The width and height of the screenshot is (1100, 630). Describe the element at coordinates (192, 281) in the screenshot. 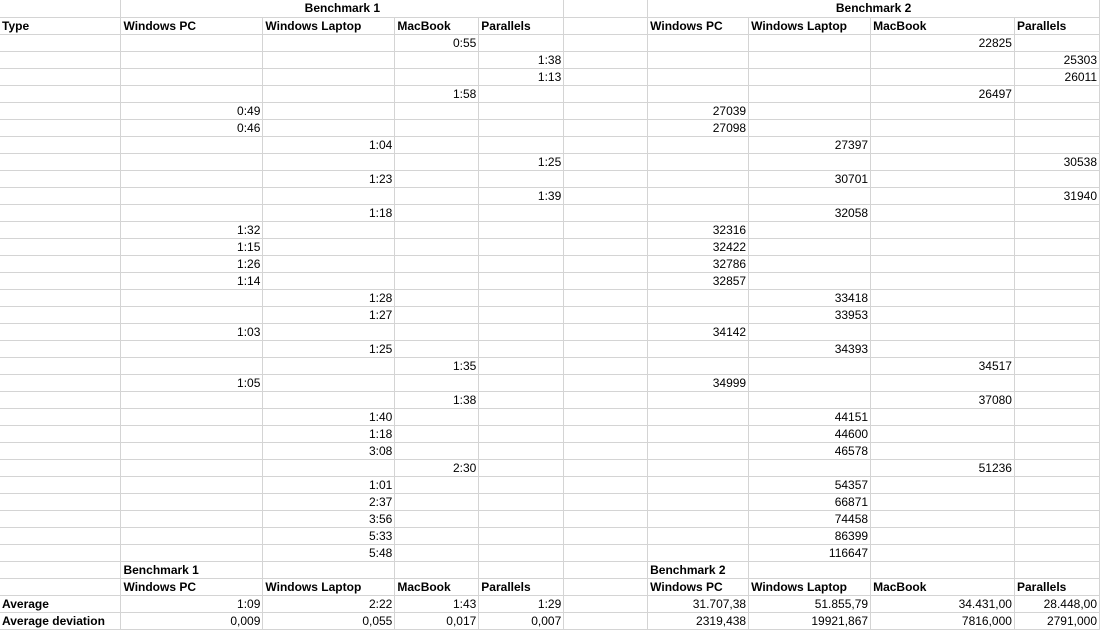

I see `sheet-cell: 1:14` at that location.